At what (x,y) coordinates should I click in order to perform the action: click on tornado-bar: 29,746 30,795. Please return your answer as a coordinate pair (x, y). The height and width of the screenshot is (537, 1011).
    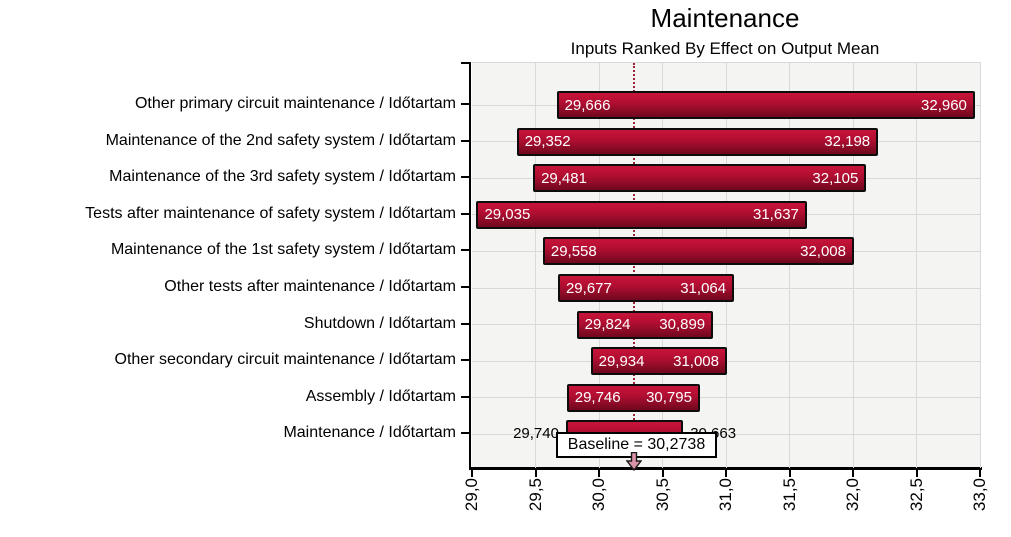
    Looking at the image, I should click on (633, 397).